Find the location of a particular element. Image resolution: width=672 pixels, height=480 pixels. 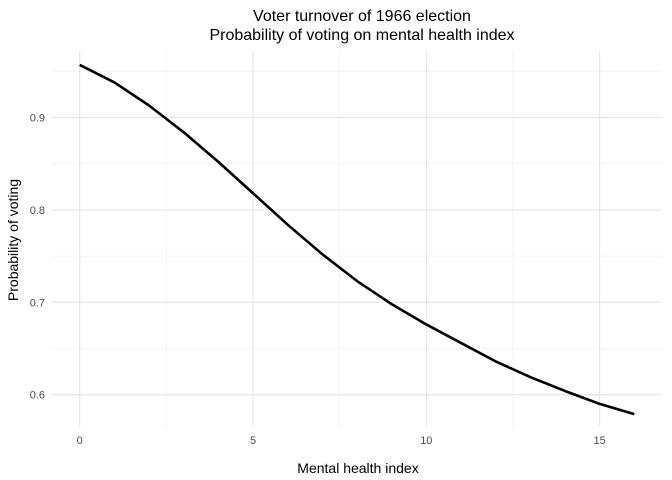

y-tick-label: 0.6 is located at coordinates (37, 396).